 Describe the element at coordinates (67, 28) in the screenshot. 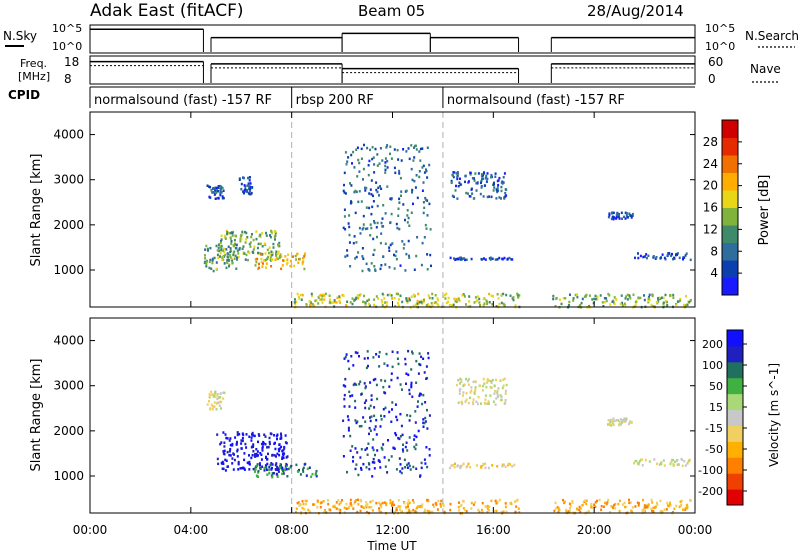

I see `nsky-tick-high: 10^5` at that location.